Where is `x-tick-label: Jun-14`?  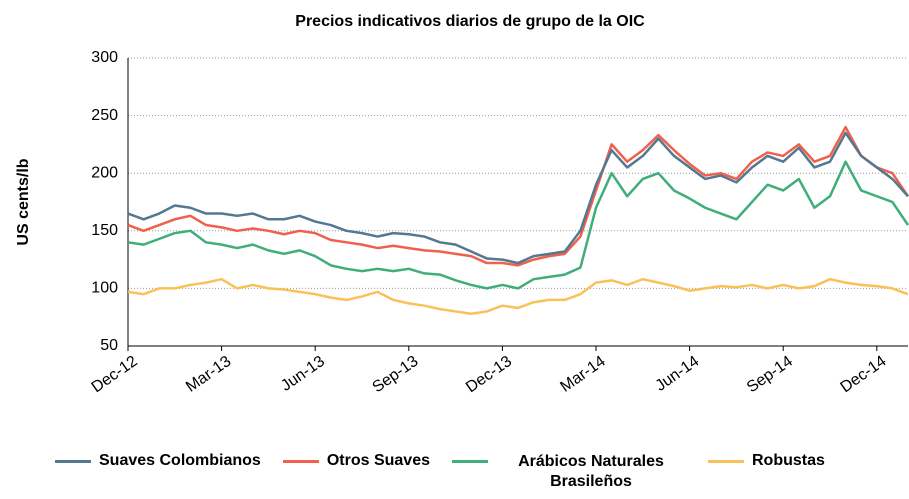
x-tick-label: Jun-14 is located at coordinates (677, 374).